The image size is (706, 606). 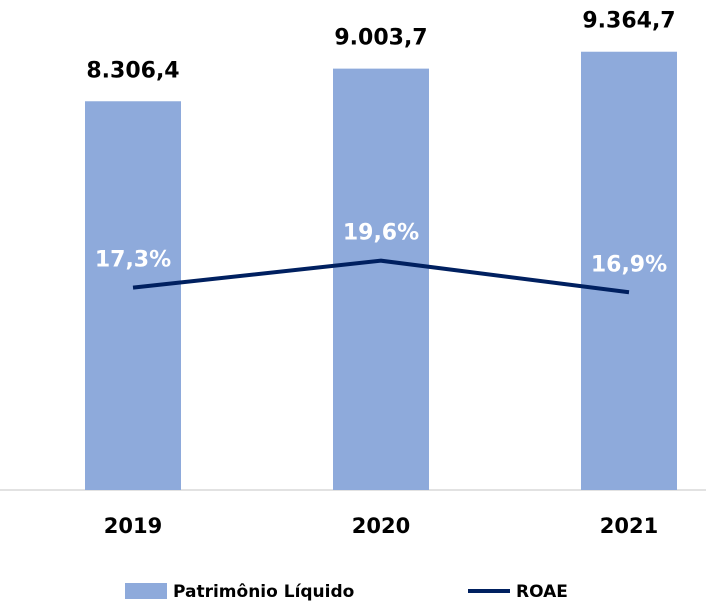 What do you see at coordinates (133, 260) in the screenshot?
I see `line-value-label: 17,3%` at bounding box center [133, 260].